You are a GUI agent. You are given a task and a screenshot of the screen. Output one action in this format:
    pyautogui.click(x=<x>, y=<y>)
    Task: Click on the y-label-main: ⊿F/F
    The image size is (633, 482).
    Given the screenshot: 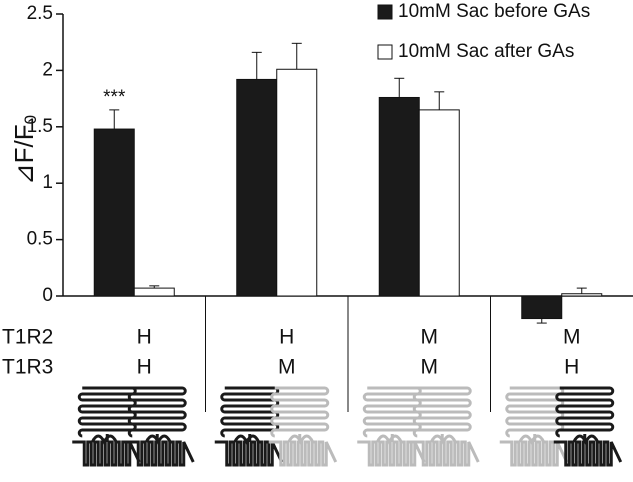 What is the action you would take?
    pyautogui.click(x=24, y=154)
    